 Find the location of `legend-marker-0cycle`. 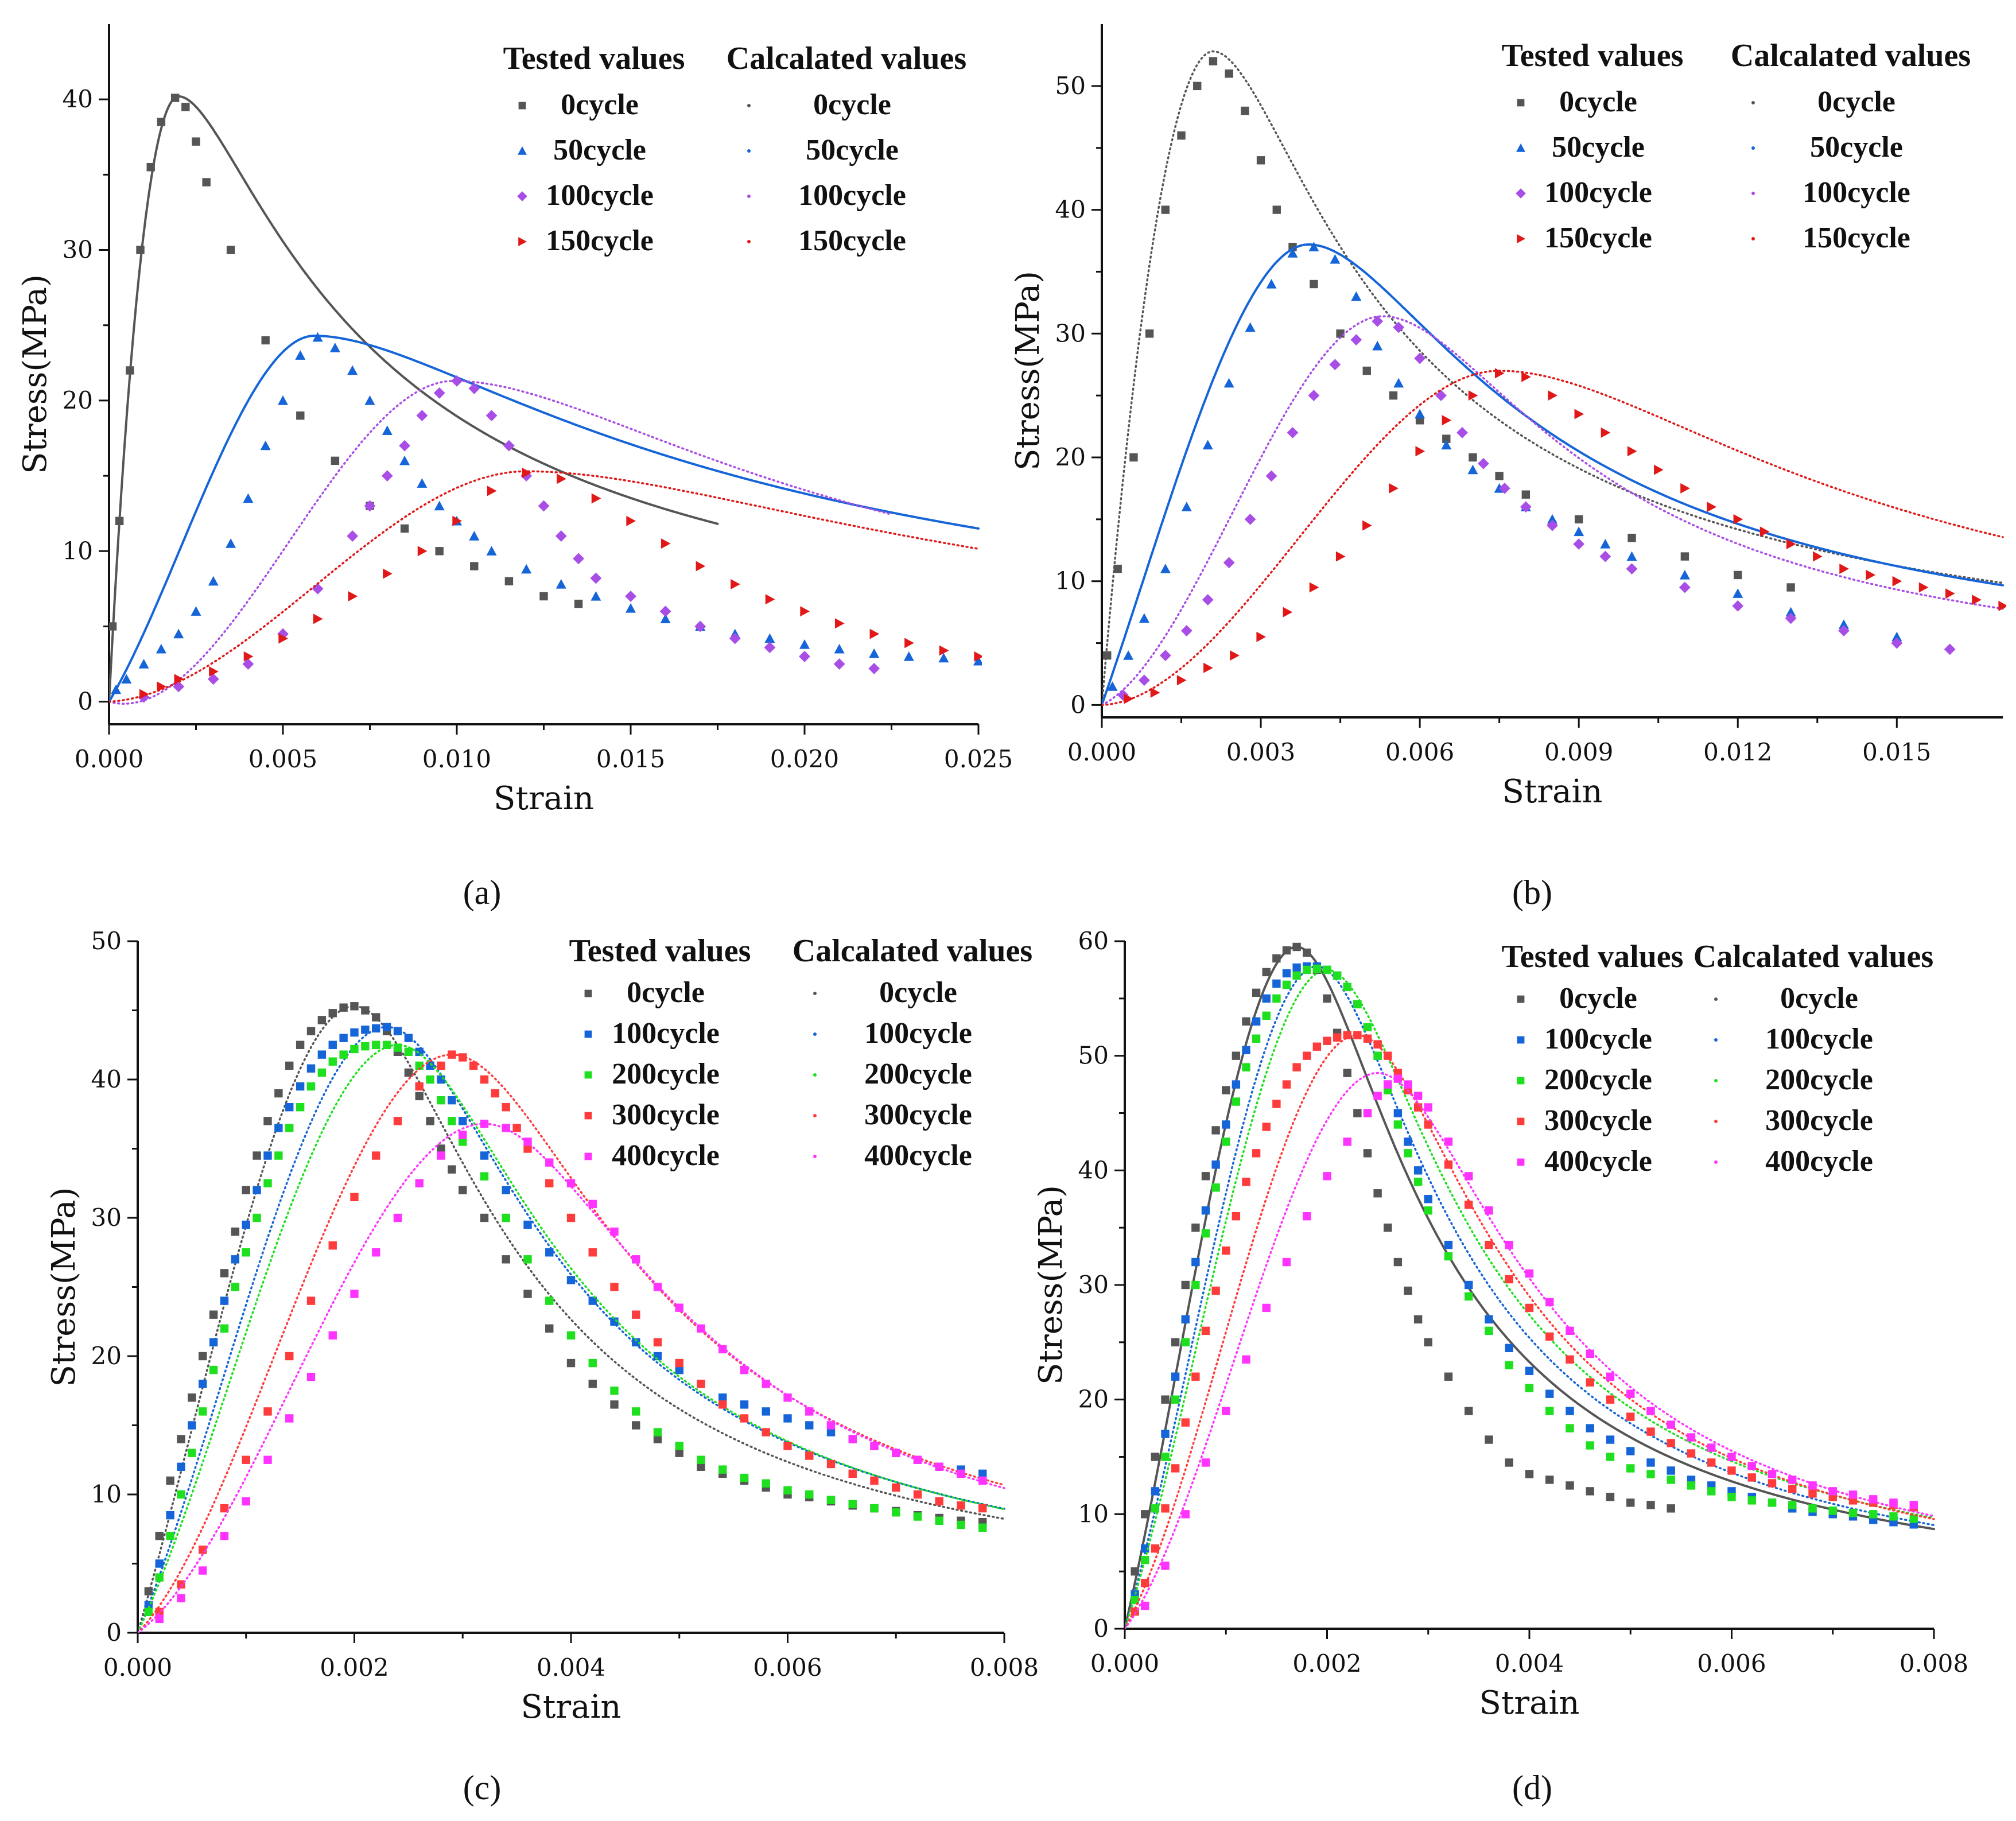

legend-marker-0cycle is located at coordinates (588, 993).